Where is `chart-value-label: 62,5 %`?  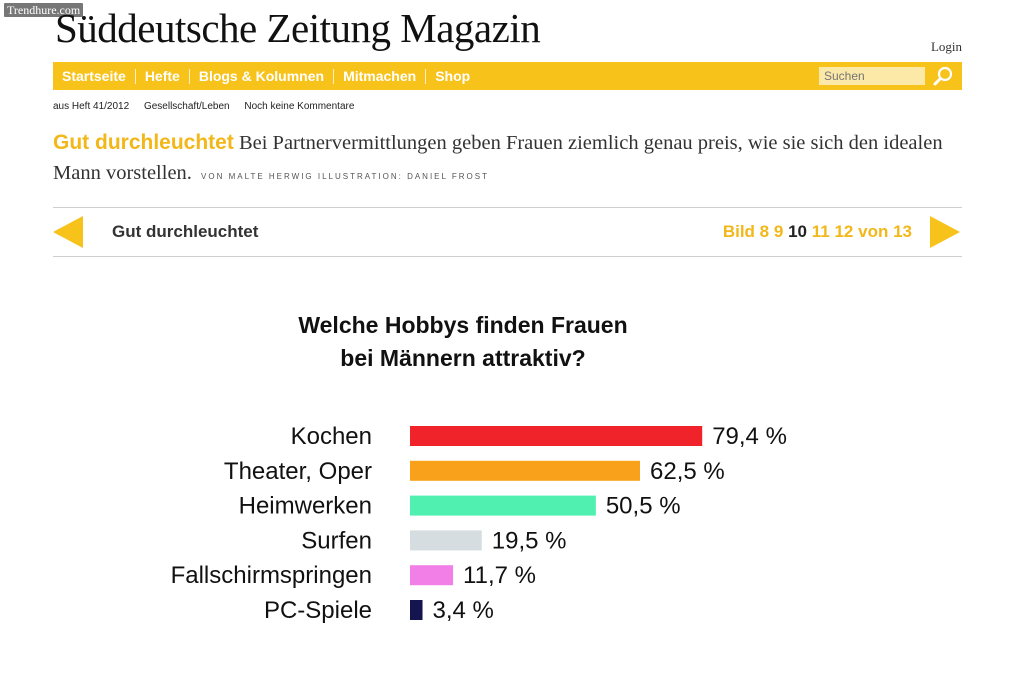 chart-value-label: 62,5 % is located at coordinates (687, 471).